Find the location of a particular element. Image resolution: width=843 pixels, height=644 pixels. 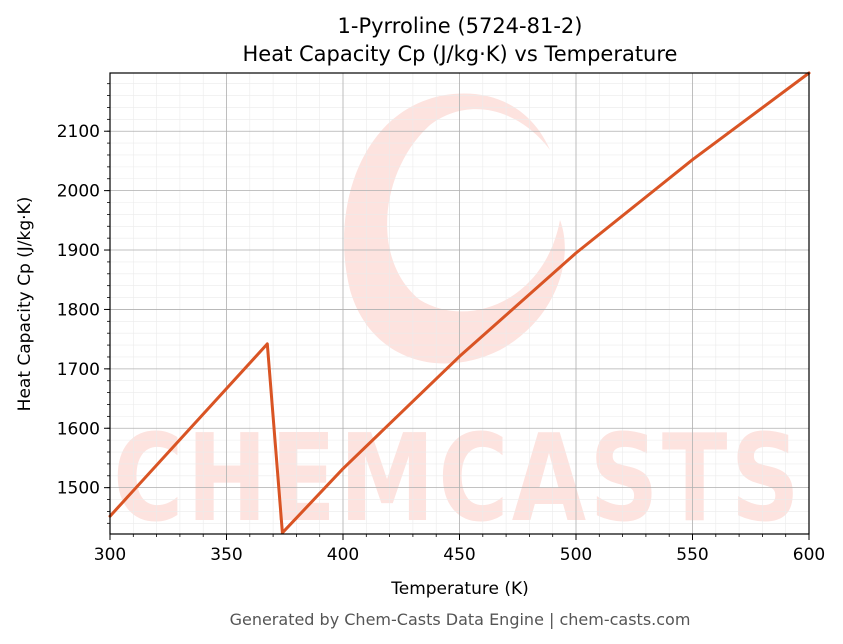

x-axis-ticks: 300 350 400 450 500 550 600 is located at coordinates (459, 549).